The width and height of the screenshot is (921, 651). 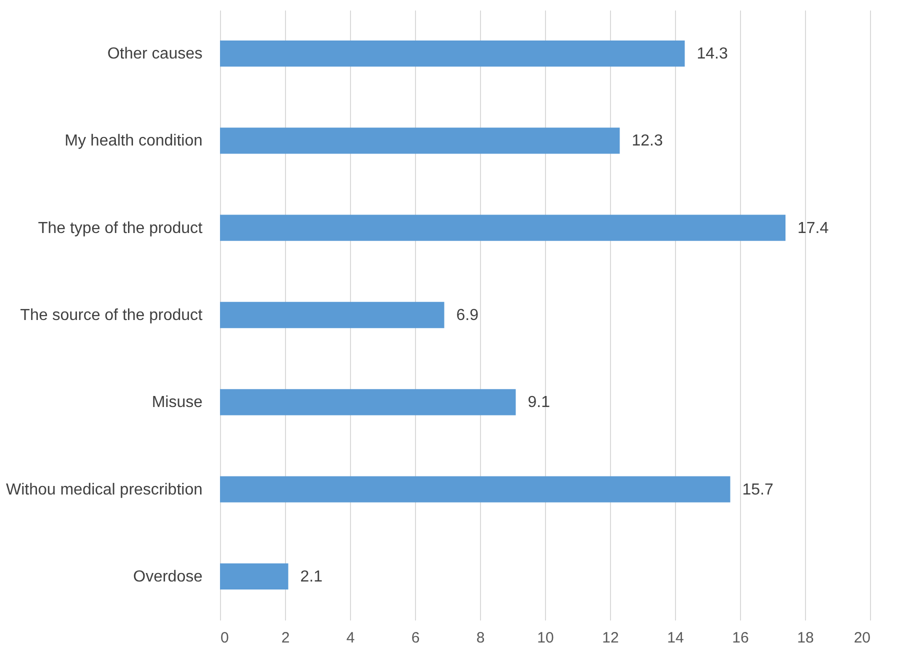 I want to click on data-label: 15.7, so click(x=758, y=489).